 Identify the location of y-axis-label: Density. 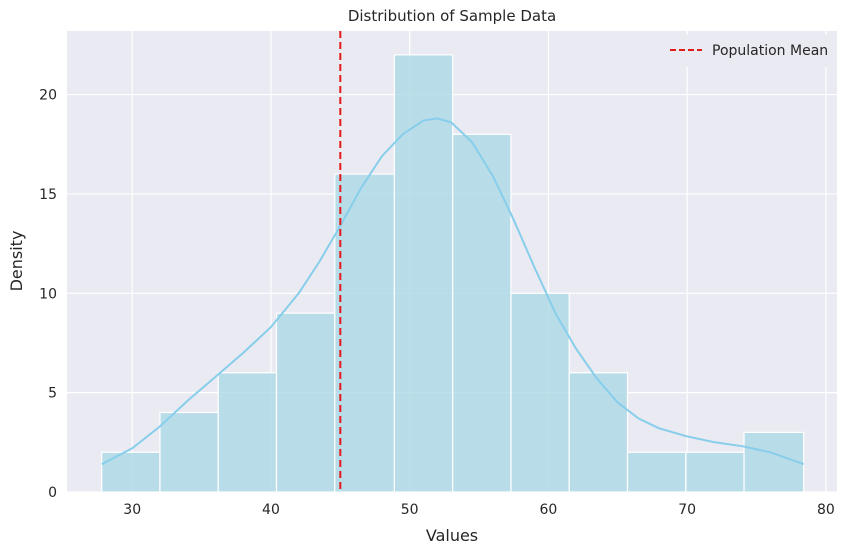
(16, 261).